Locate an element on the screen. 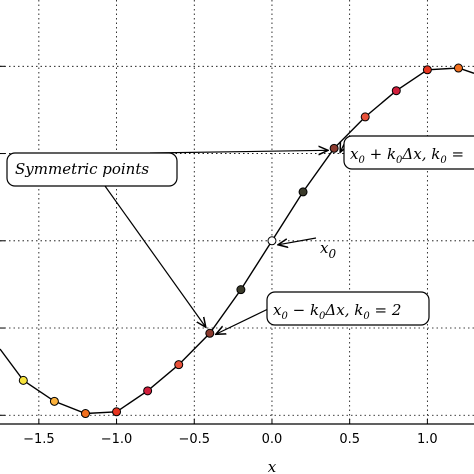 The image size is (474, 474). x0-annotation: x0 is located at coordinates (328, 250).